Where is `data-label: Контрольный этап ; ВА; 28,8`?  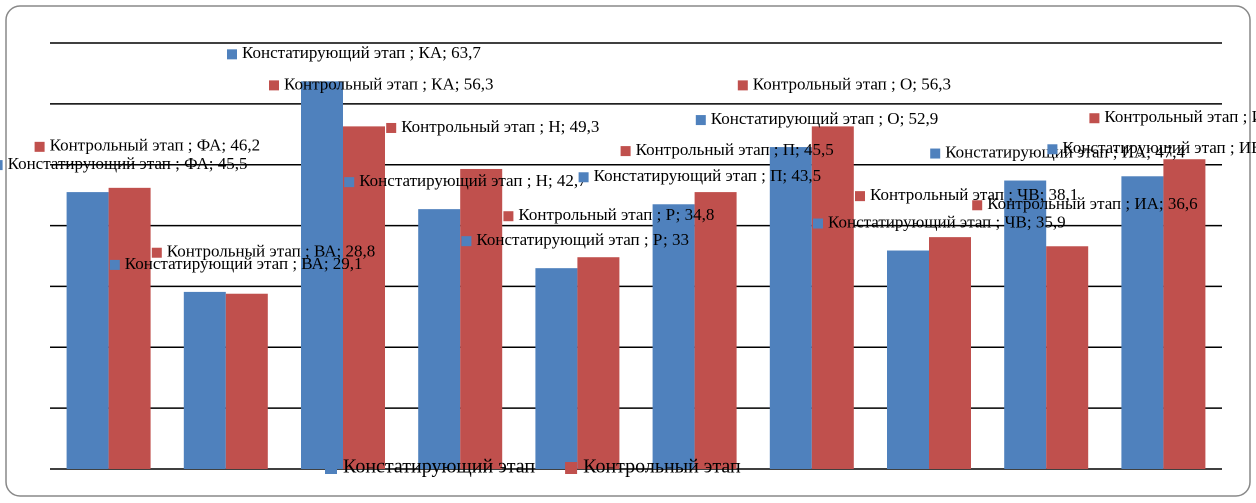
data-label: Контрольный этап ; ВА; 28,8 is located at coordinates (271, 251).